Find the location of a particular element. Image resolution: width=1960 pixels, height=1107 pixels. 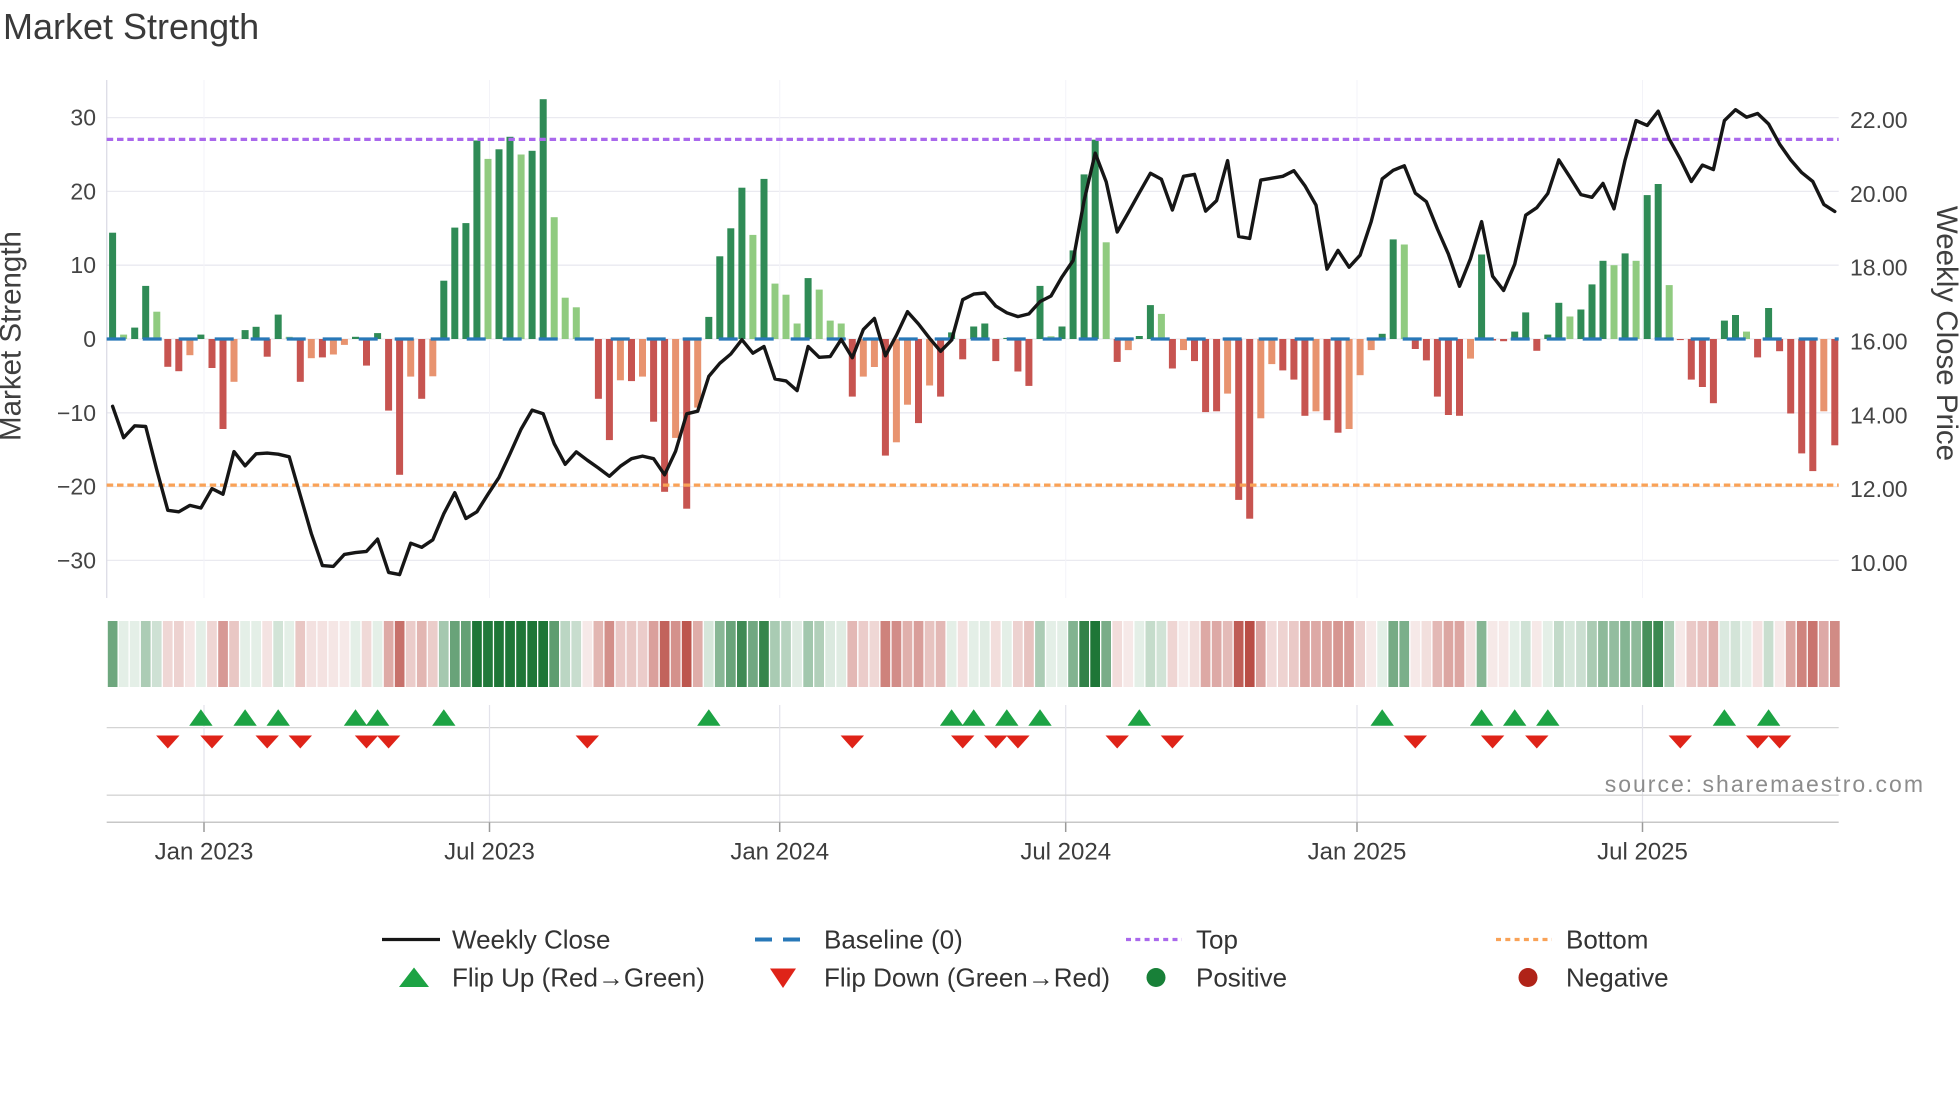

svg-text: Top is located at coordinates (1217, 940).